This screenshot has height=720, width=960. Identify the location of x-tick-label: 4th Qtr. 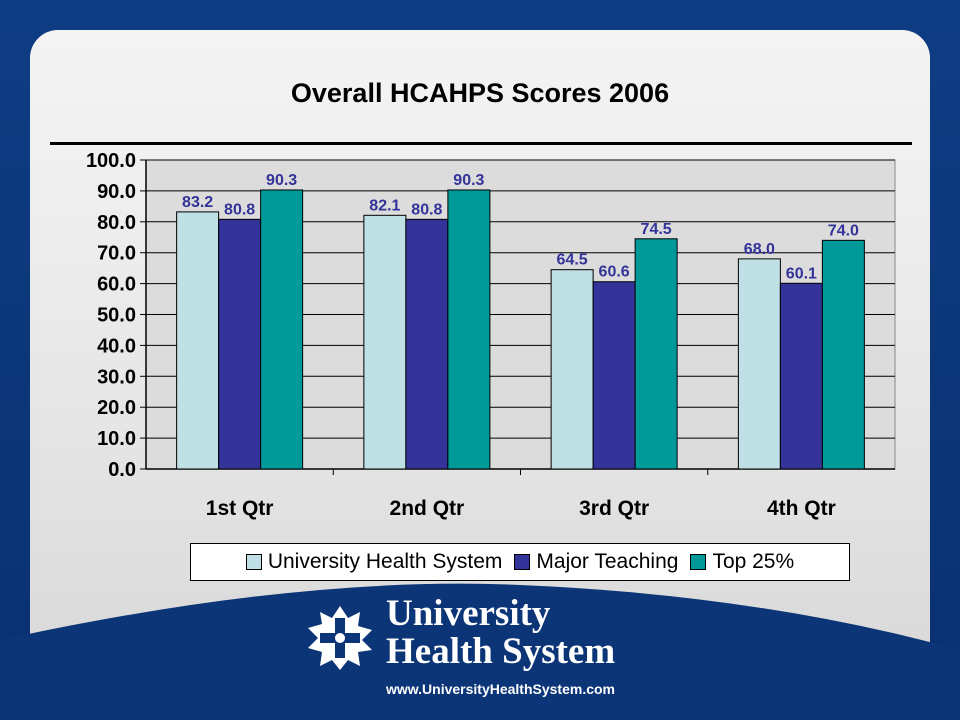
(801, 508).